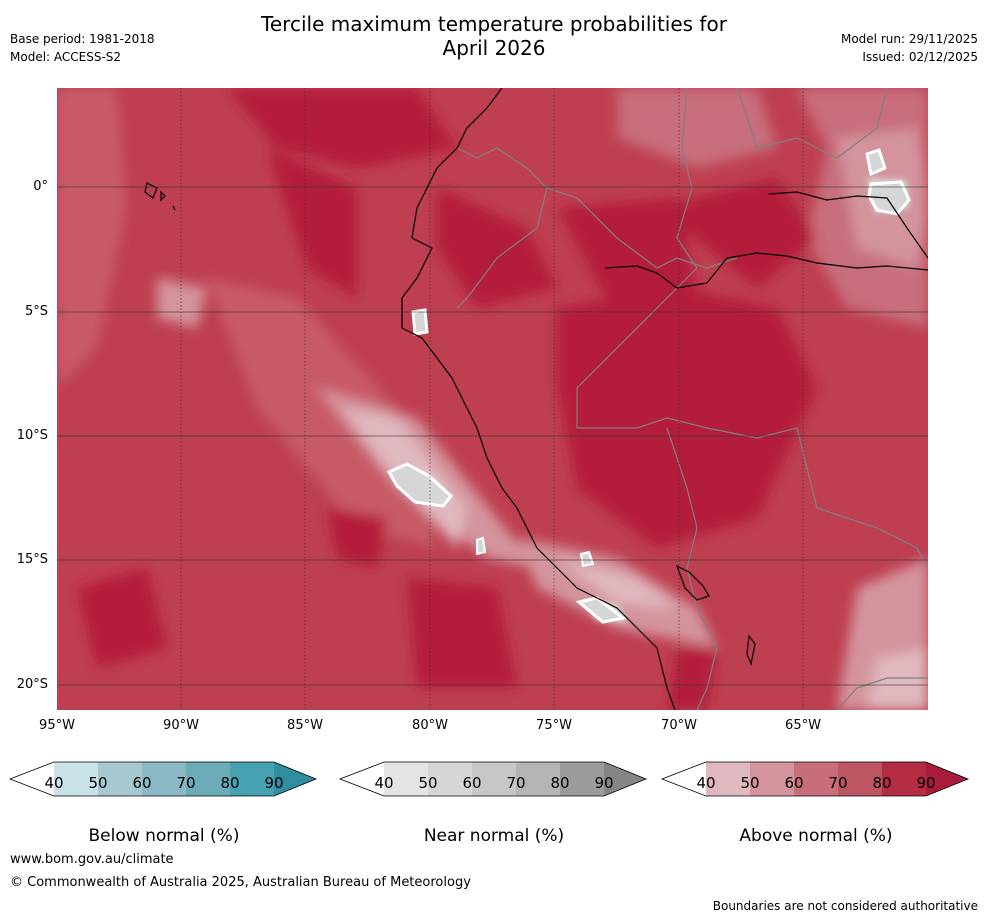 Image resolution: width=988 pixels, height=919 pixels. What do you see at coordinates (40, 186) in the screenshot?
I see `lat-label-0: 0°` at bounding box center [40, 186].